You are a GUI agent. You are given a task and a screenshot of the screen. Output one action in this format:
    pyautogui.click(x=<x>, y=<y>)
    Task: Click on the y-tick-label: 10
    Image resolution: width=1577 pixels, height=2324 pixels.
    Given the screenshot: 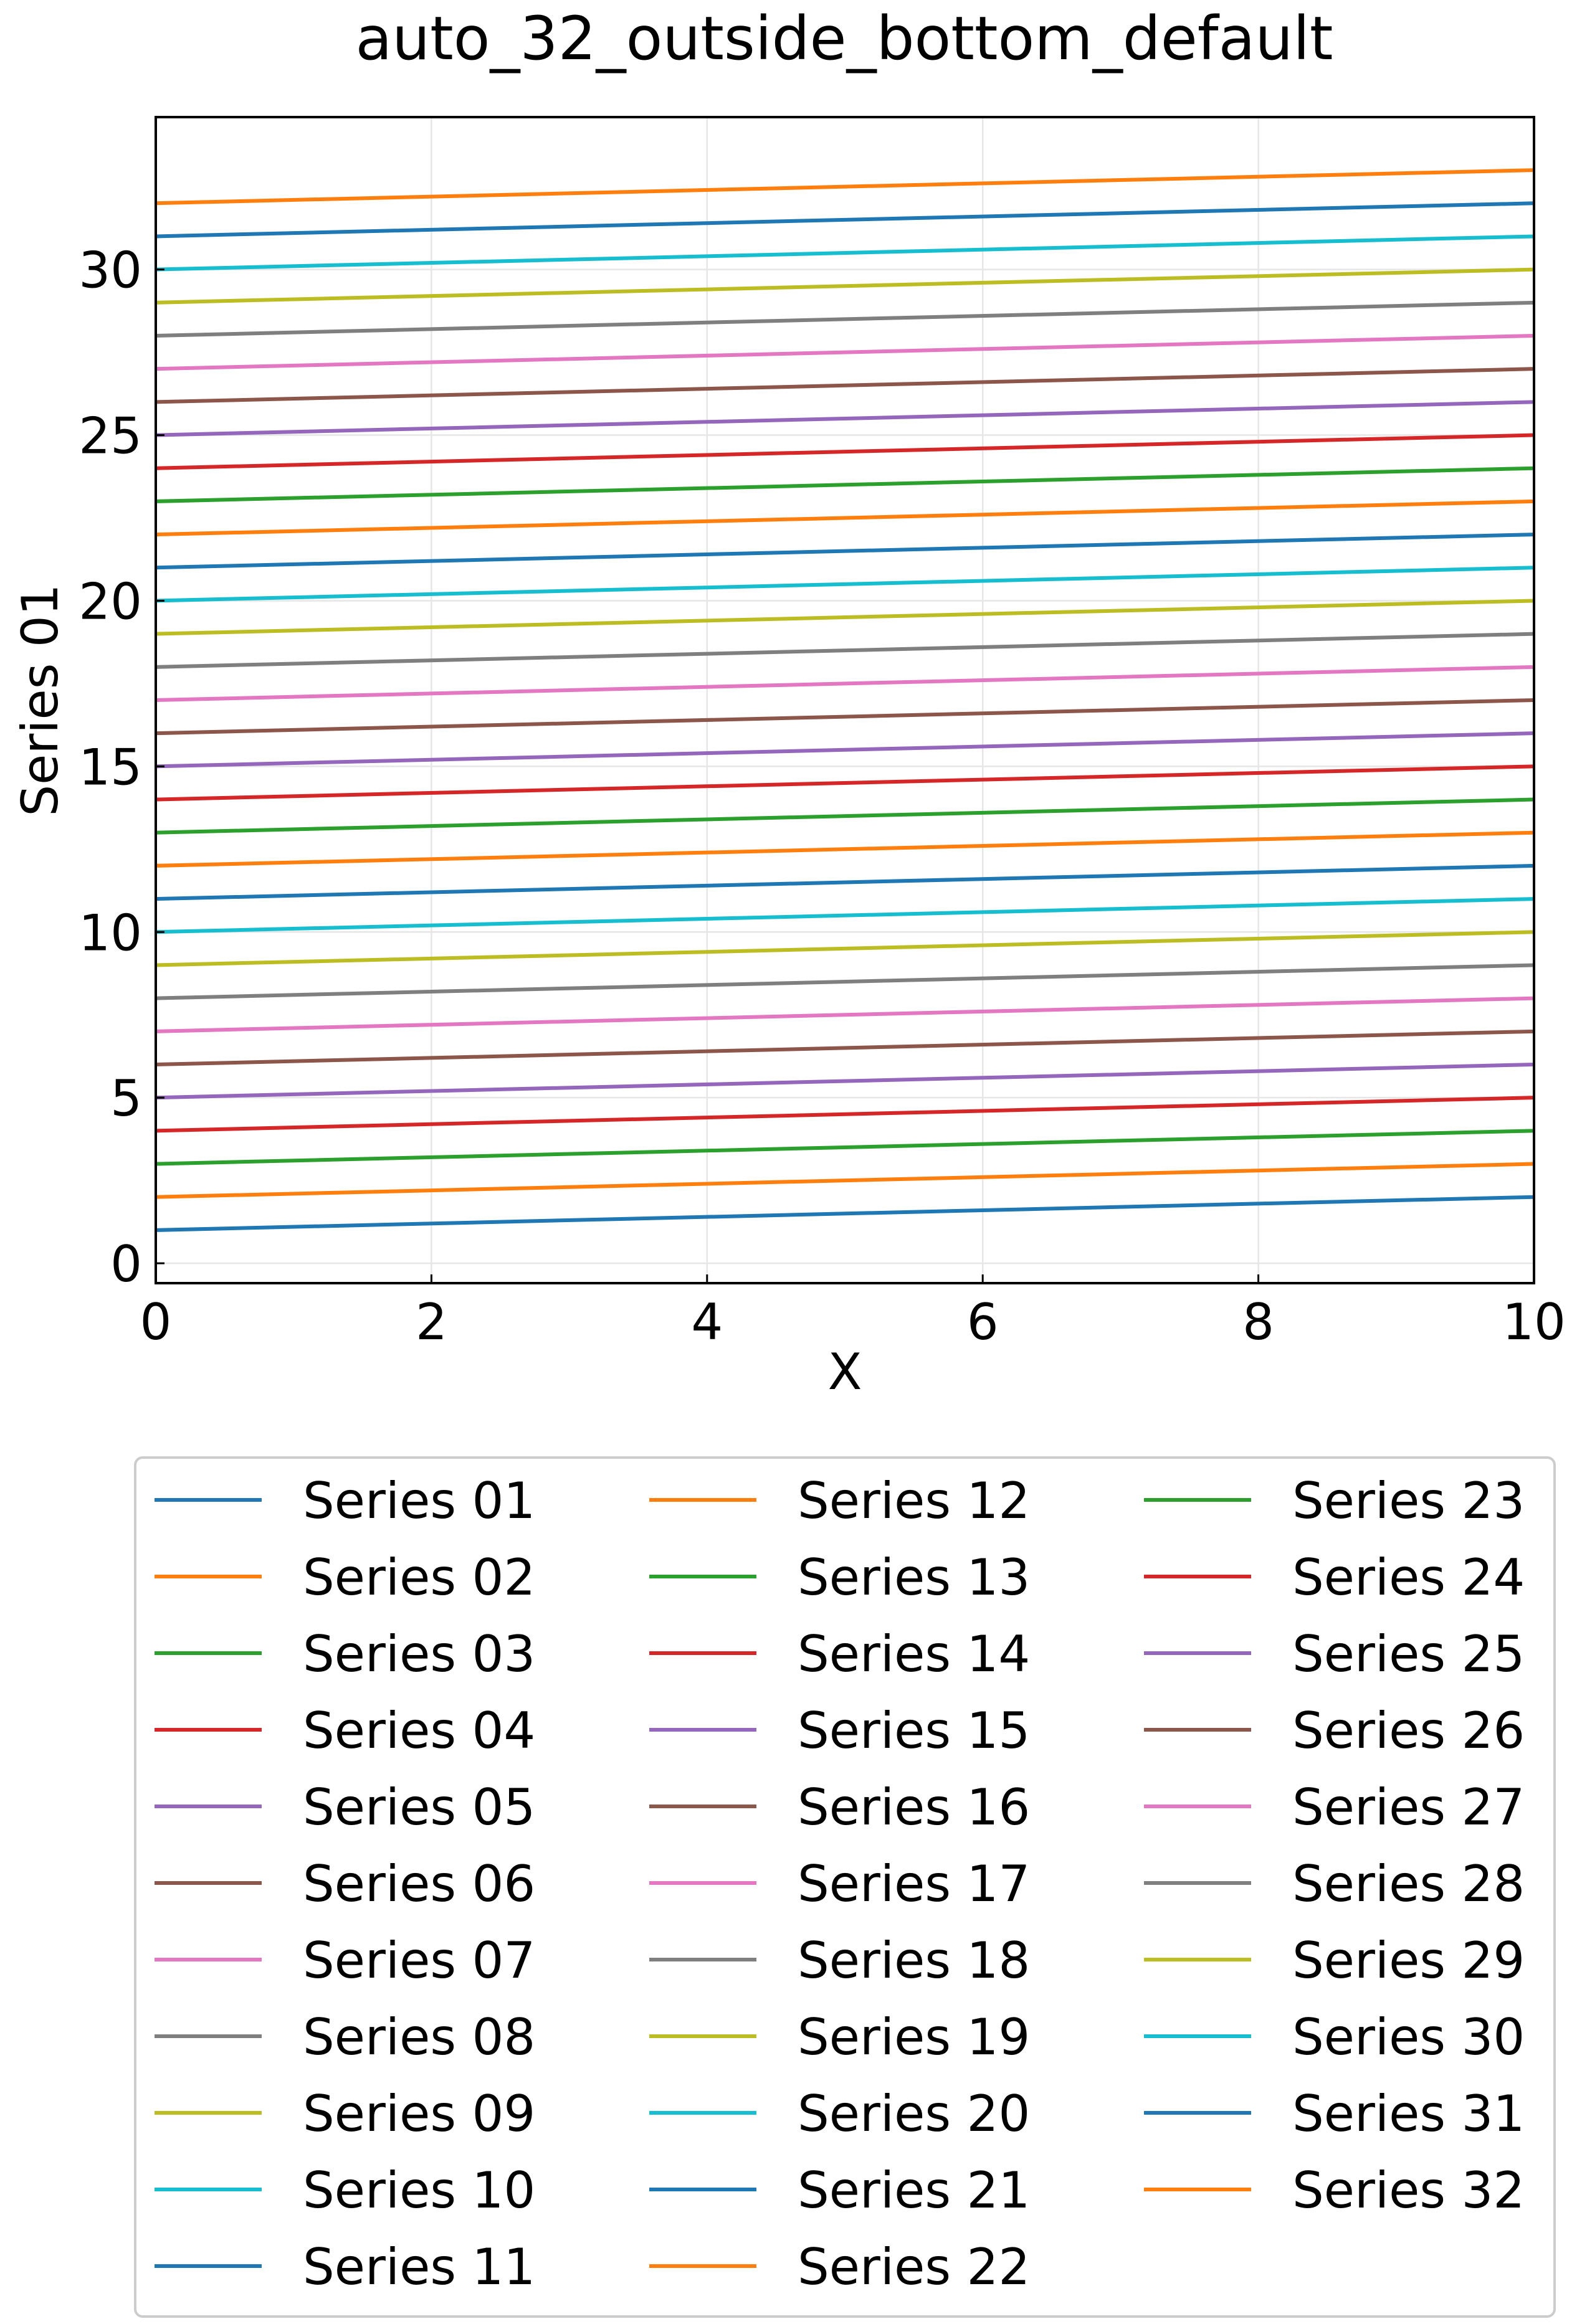 What is the action you would take?
    pyautogui.click(x=110, y=933)
    